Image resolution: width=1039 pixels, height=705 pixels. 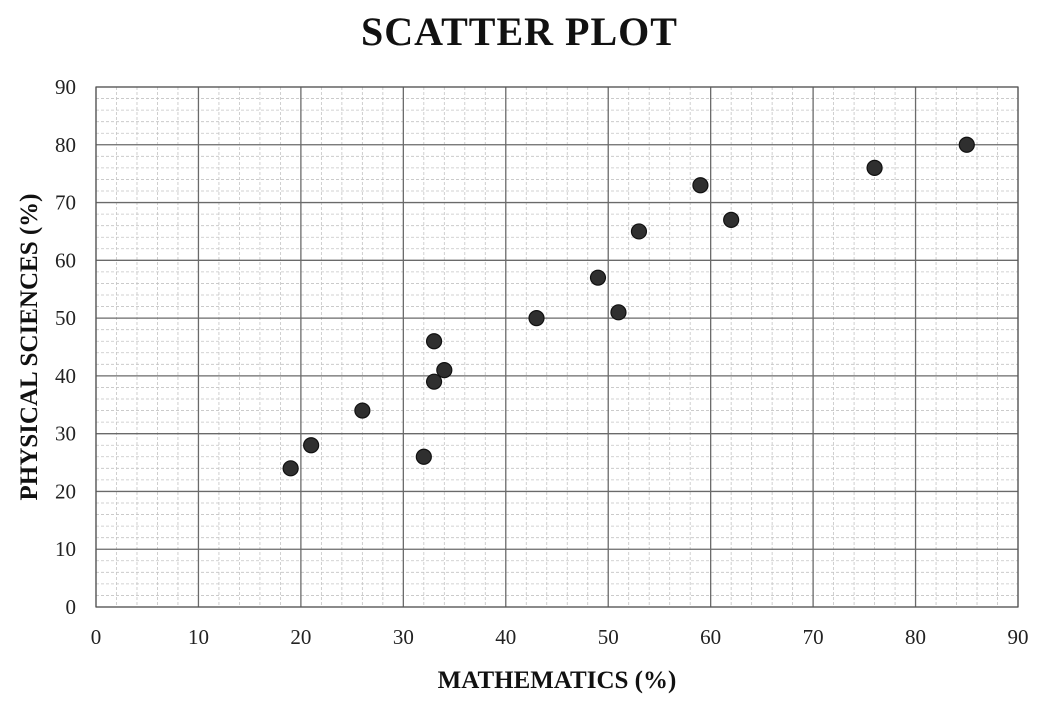 I want to click on y-tick-label: 40, so click(x=65, y=376).